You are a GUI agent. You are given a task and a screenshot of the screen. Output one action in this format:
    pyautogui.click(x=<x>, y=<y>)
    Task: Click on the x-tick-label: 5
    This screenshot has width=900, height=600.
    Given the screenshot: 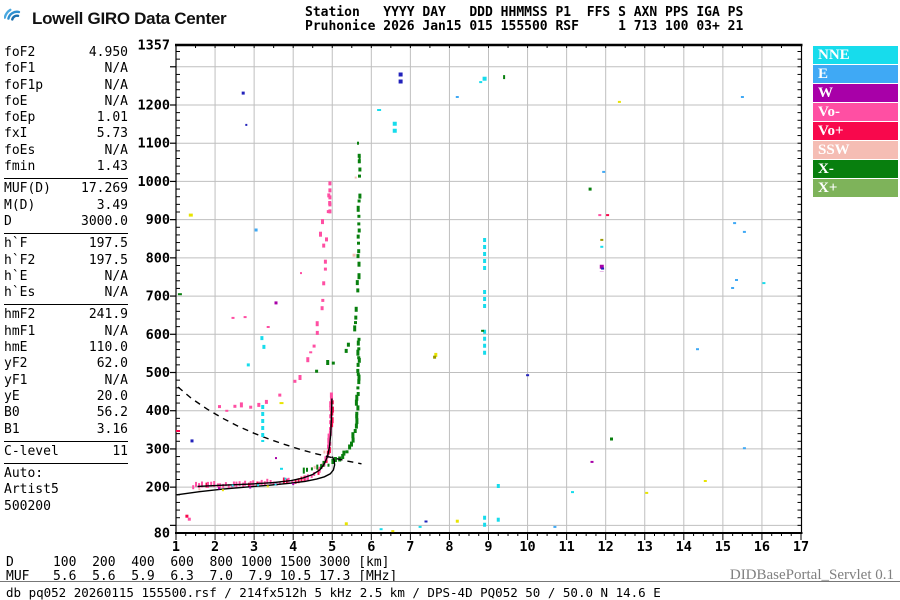 What is the action you would take?
    pyautogui.click(x=332, y=547)
    